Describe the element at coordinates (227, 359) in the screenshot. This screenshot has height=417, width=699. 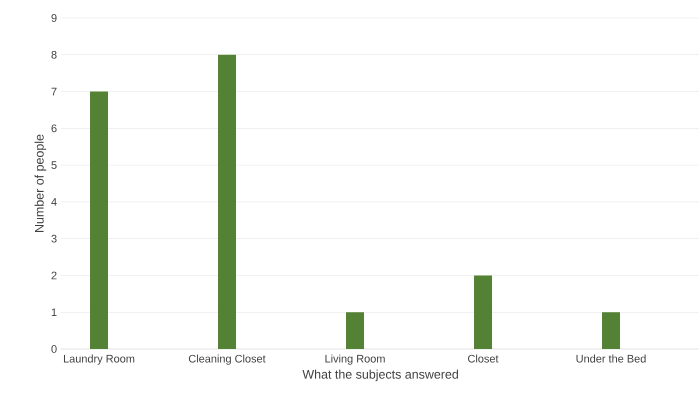
I see `x-tick-label: Cleaning Closet` at that location.